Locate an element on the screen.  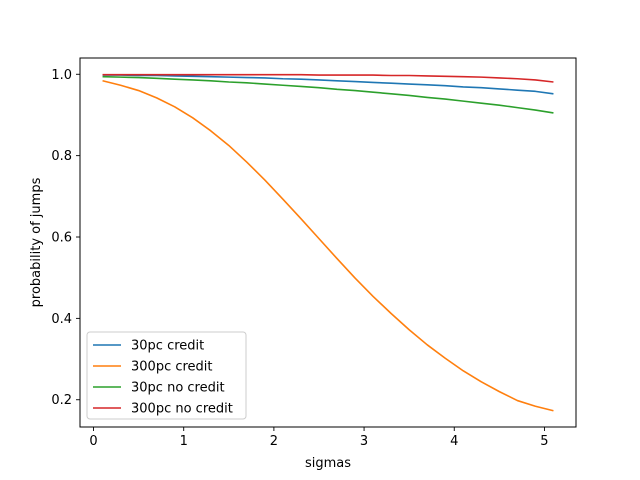
y-tick-label: 0.8 is located at coordinates (61, 156).